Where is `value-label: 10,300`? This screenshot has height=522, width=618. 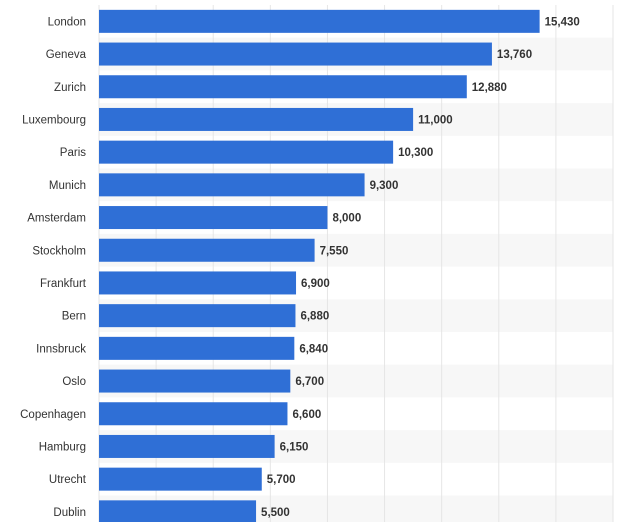
value-label: 10,300 is located at coordinates (415, 153).